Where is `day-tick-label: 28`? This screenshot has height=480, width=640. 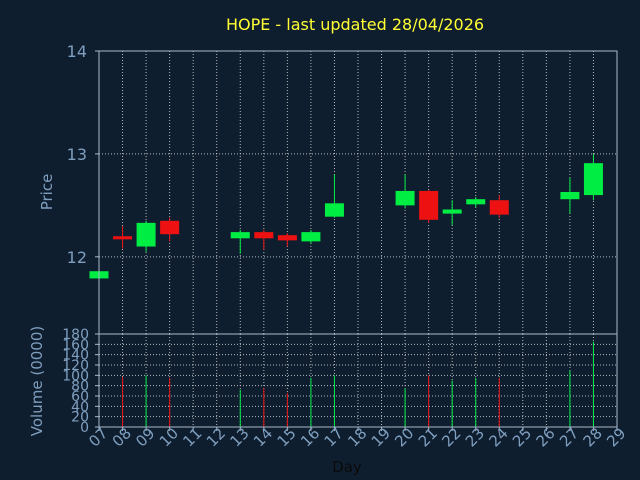
day-tick-label: 28 is located at coordinates (593, 437).